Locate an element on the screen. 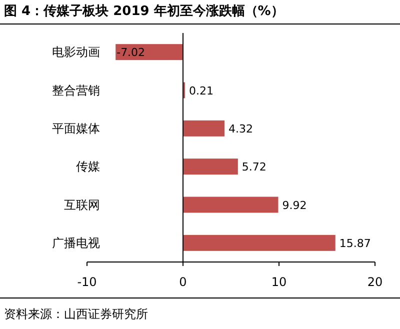  data-label: 15.87 is located at coordinates (355, 243).